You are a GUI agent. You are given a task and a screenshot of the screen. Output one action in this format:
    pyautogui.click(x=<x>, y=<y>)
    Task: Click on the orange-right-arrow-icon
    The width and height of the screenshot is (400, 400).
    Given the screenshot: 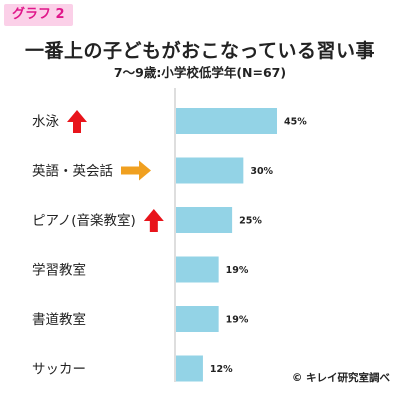 What is the action you would take?
    pyautogui.click(x=136, y=170)
    